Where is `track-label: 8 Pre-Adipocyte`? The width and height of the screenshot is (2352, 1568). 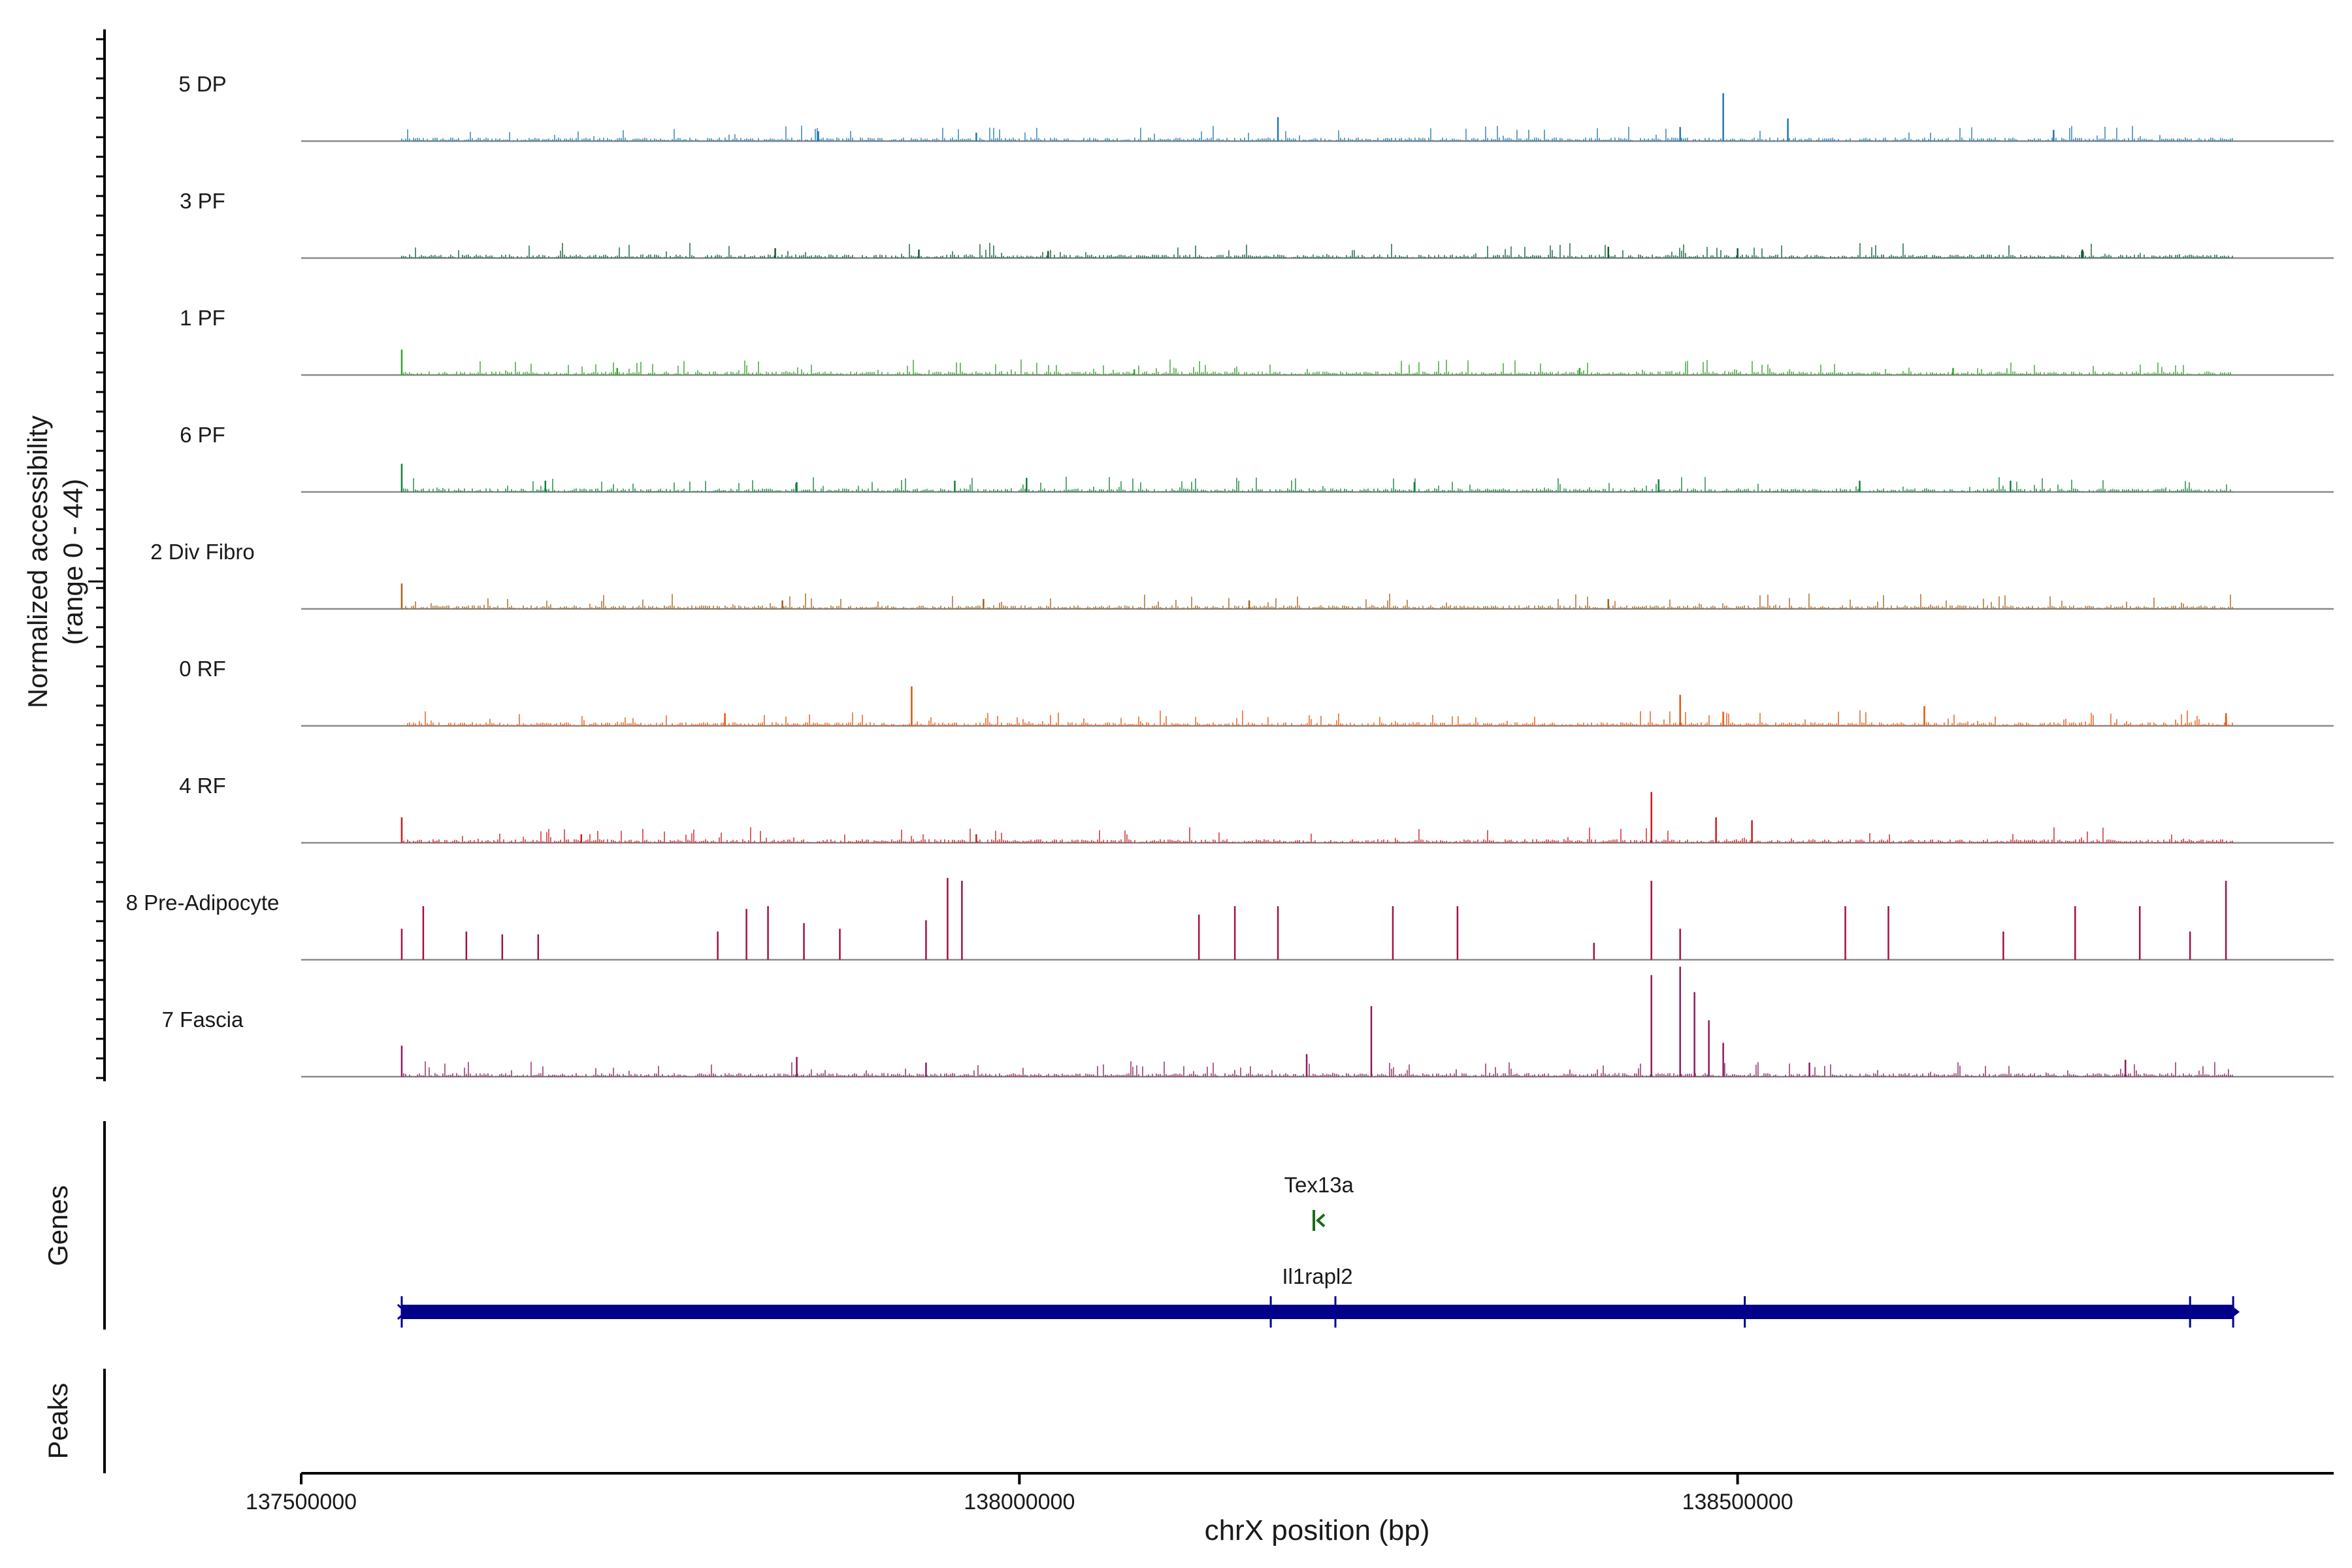 track-label: 8 Pre-Adipocyte is located at coordinates (203, 902).